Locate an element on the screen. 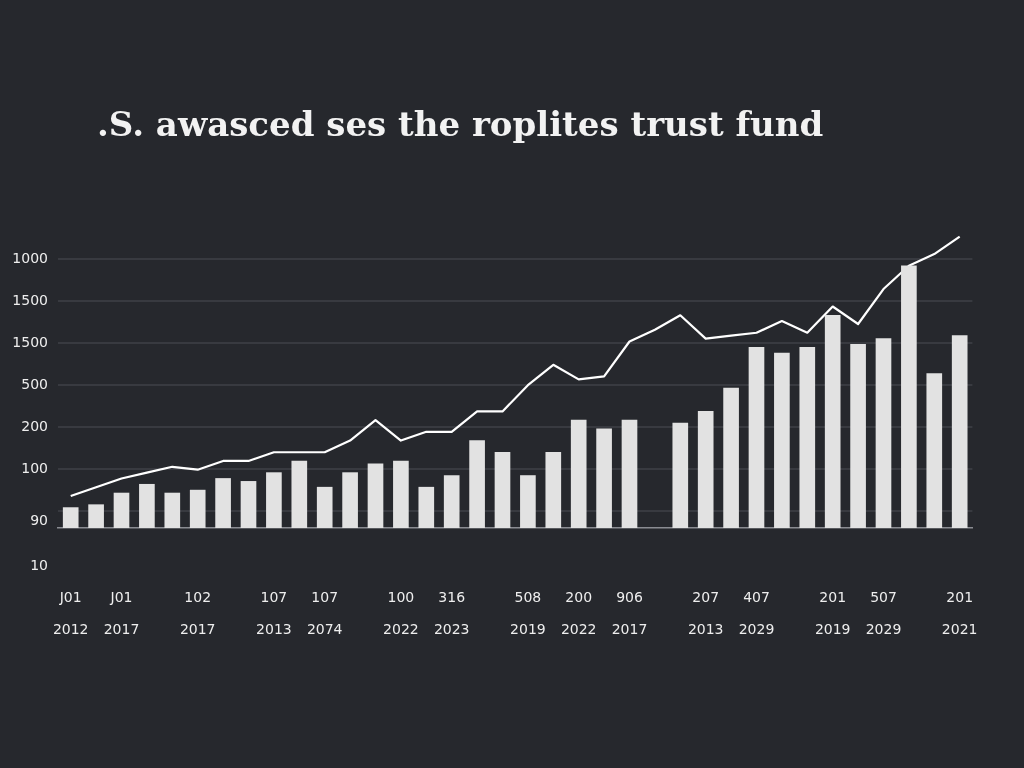 The image size is (1024, 768). text: 10 is located at coordinates (39, 564).